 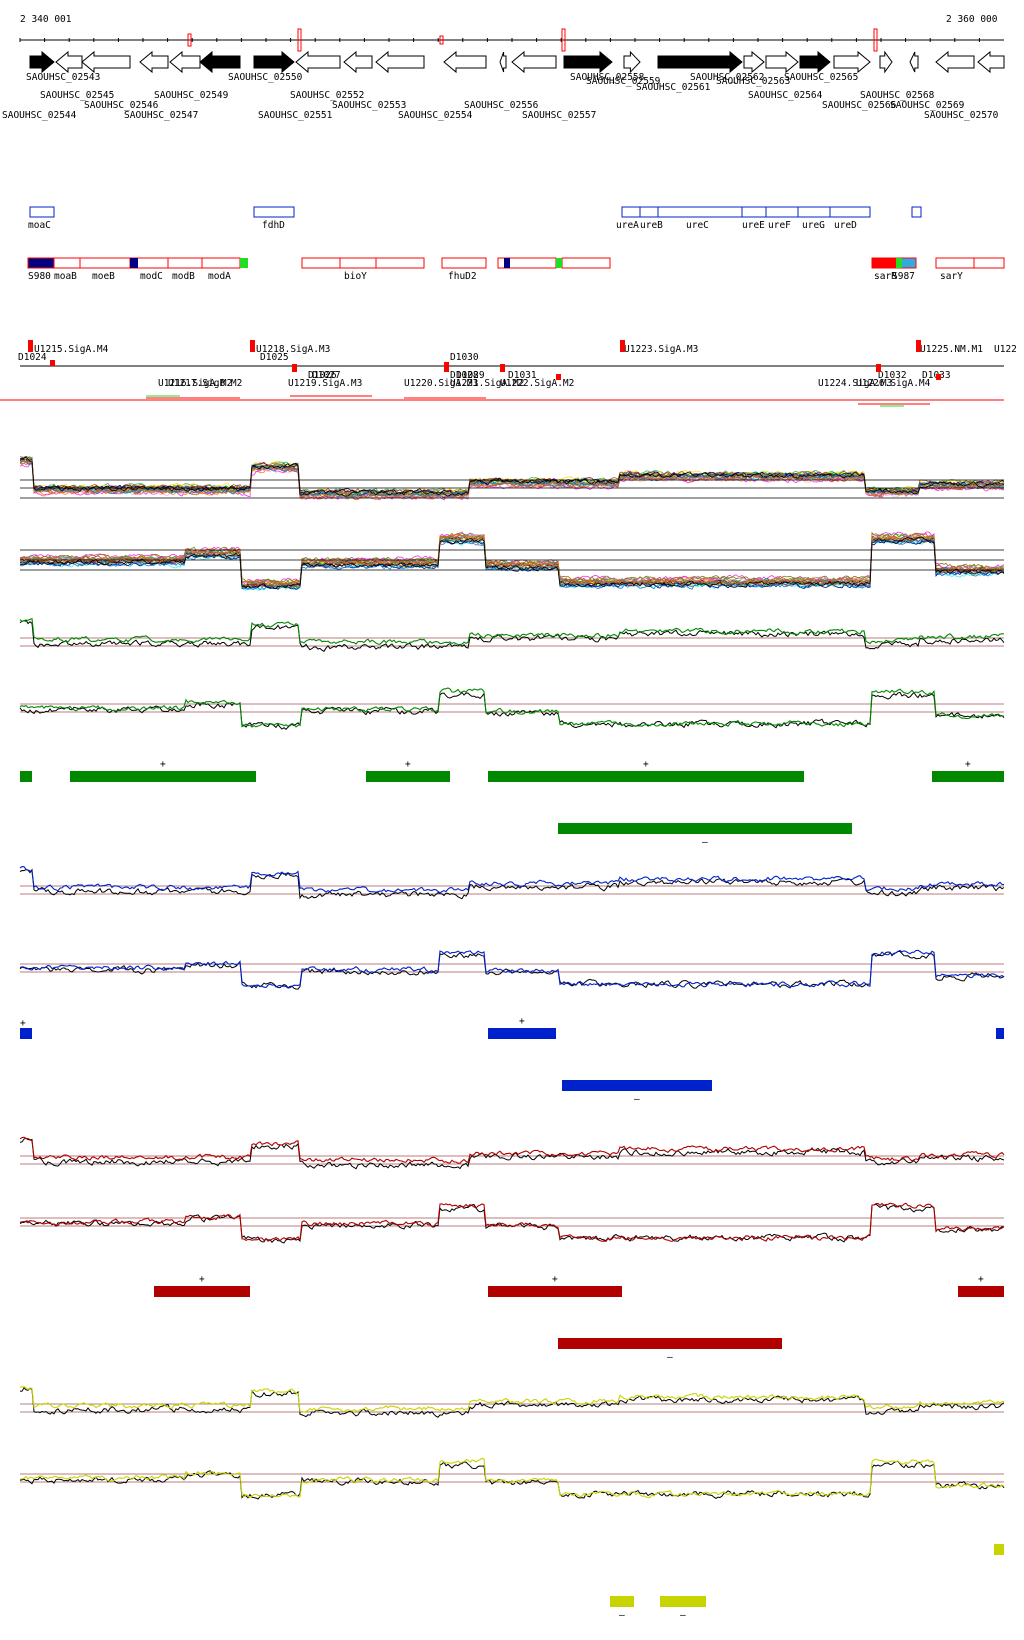 I want to click on gene-SAOUHSC_02552: SAOUHSC_02552, so click(x=331, y=75).